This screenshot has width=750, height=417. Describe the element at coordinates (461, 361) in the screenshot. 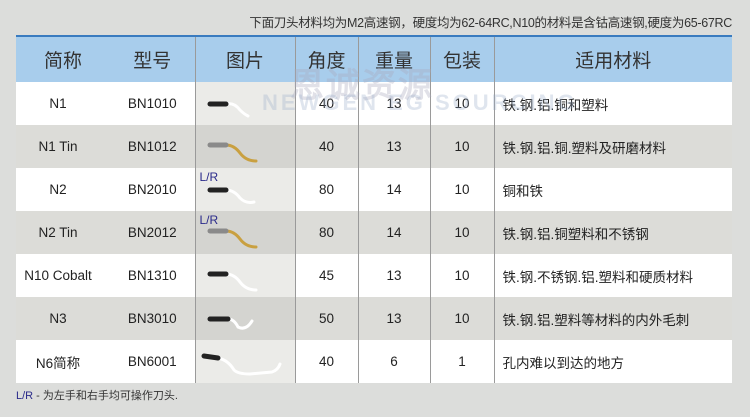

I see `cell-pack: 1` at that location.